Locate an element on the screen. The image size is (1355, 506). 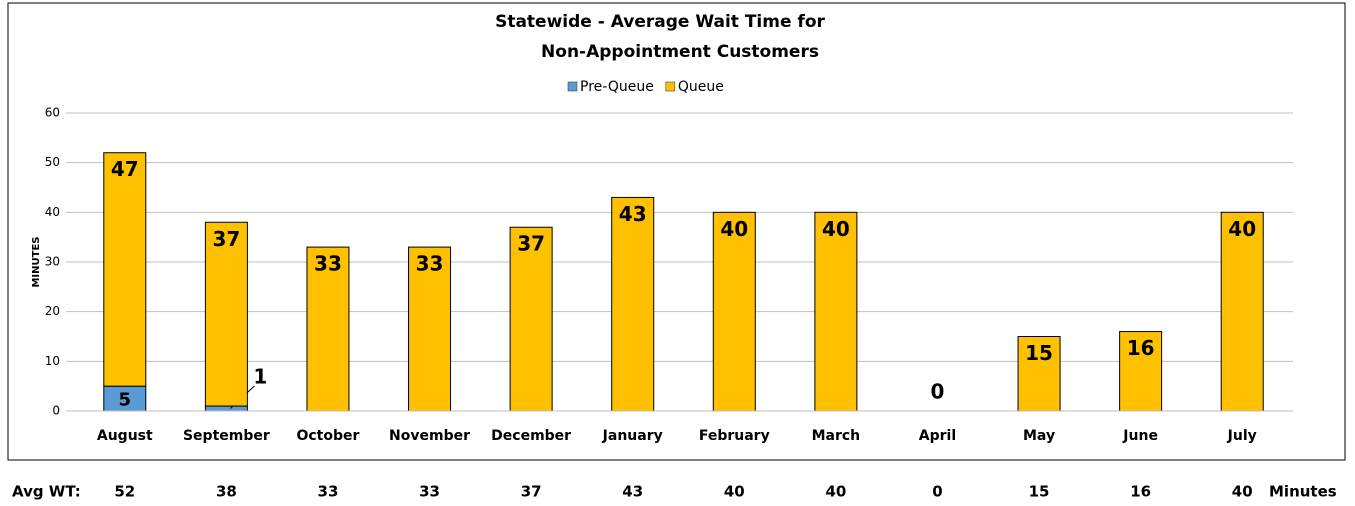
x-tick-label: May is located at coordinates (1039, 436).